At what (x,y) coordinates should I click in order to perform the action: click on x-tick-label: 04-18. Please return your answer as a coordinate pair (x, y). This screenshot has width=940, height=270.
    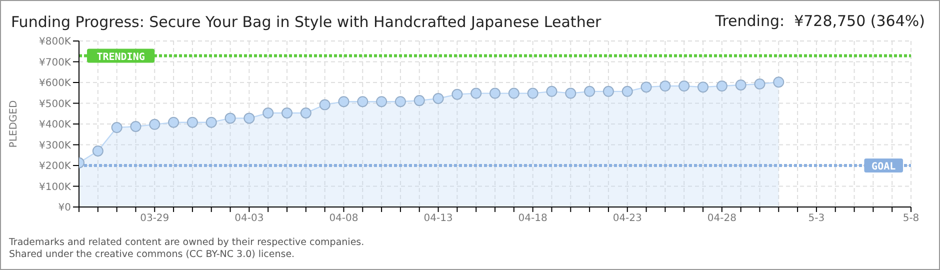
    Looking at the image, I should click on (533, 218).